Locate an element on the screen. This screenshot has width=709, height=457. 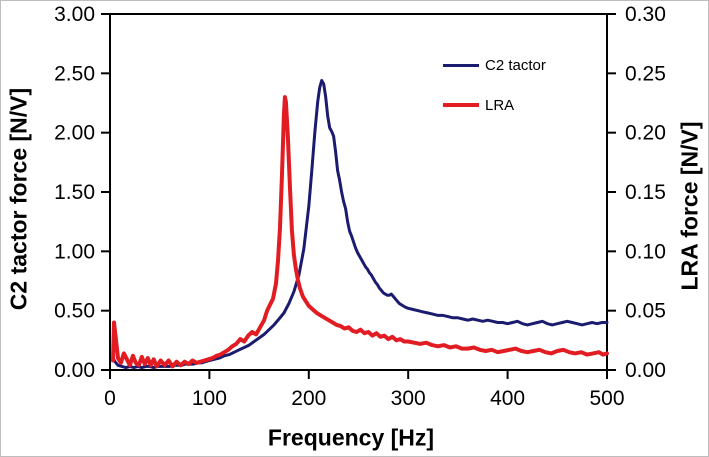
y-left-tick-label: 1.50 is located at coordinates (74, 192).